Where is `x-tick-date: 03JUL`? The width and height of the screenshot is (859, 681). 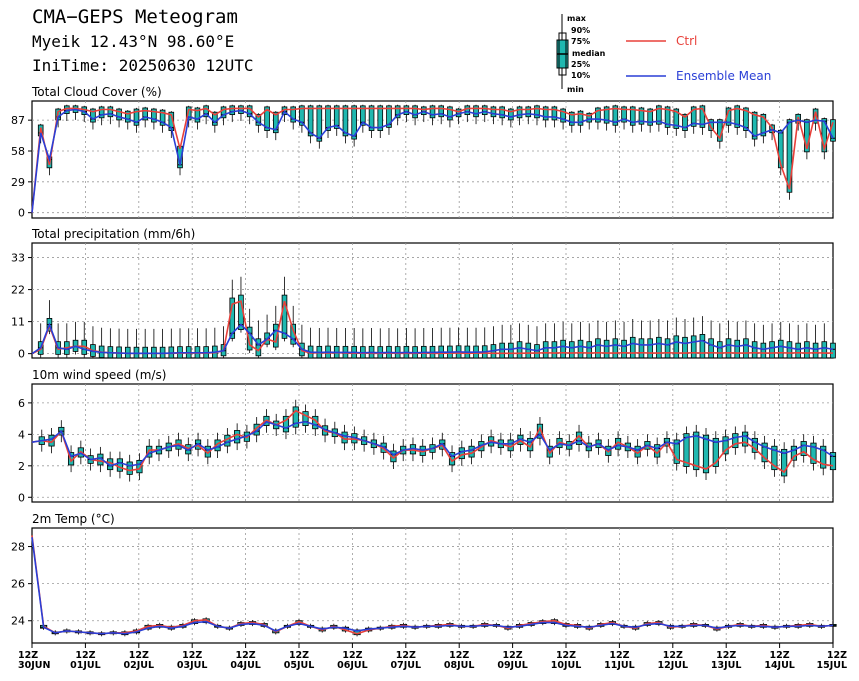 x-tick-date: 03JUL is located at coordinates (192, 665).